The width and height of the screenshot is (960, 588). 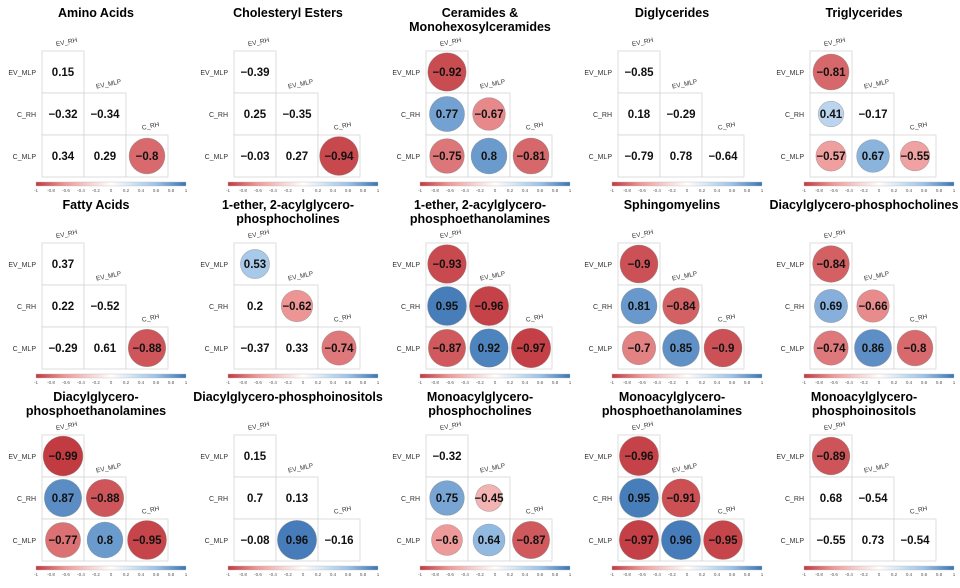 I want to click on correlation-value: −0.87, so click(x=530, y=541).